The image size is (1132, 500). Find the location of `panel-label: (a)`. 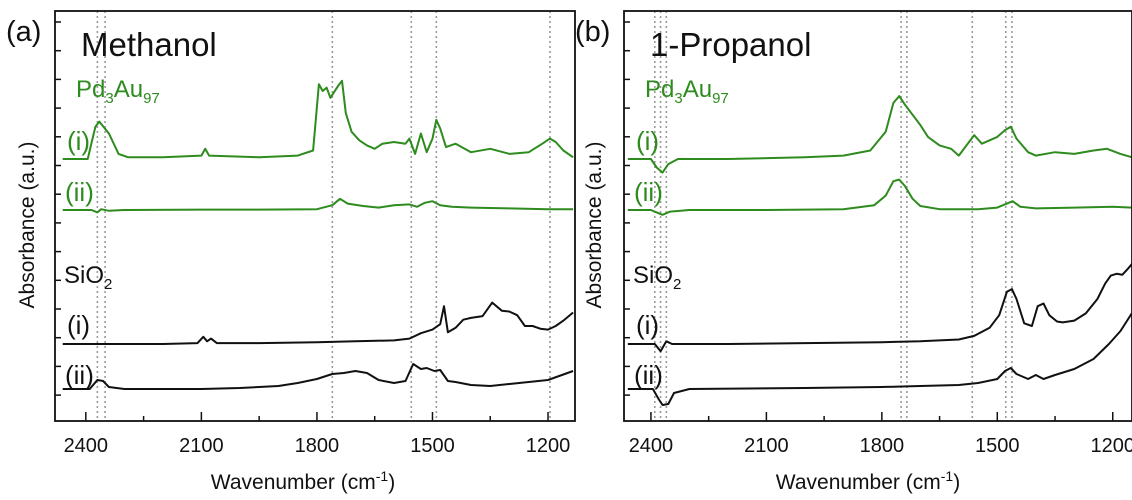

panel-label: (a) is located at coordinates (23, 32).